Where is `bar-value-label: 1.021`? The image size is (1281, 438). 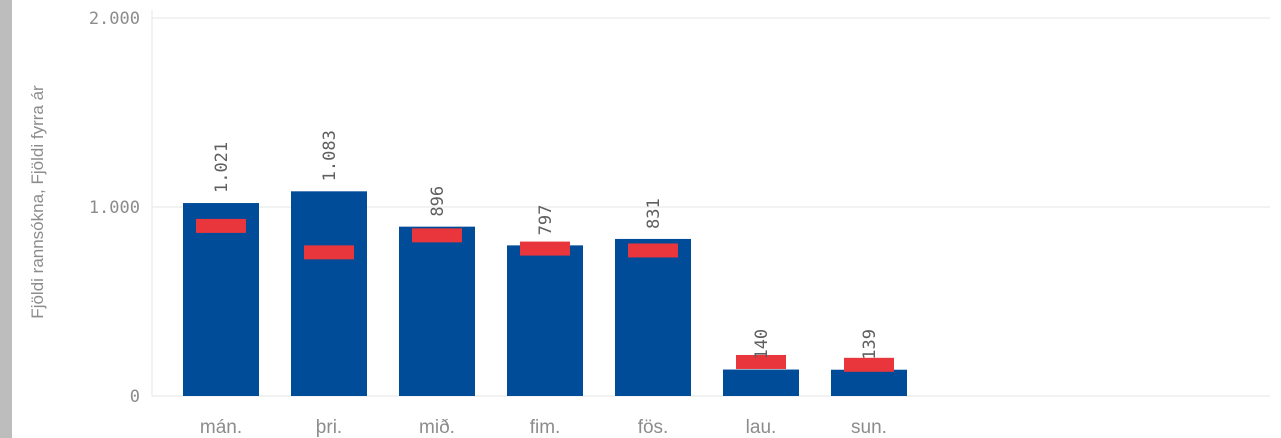
bar-value-label: 1.021 is located at coordinates (222, 167).